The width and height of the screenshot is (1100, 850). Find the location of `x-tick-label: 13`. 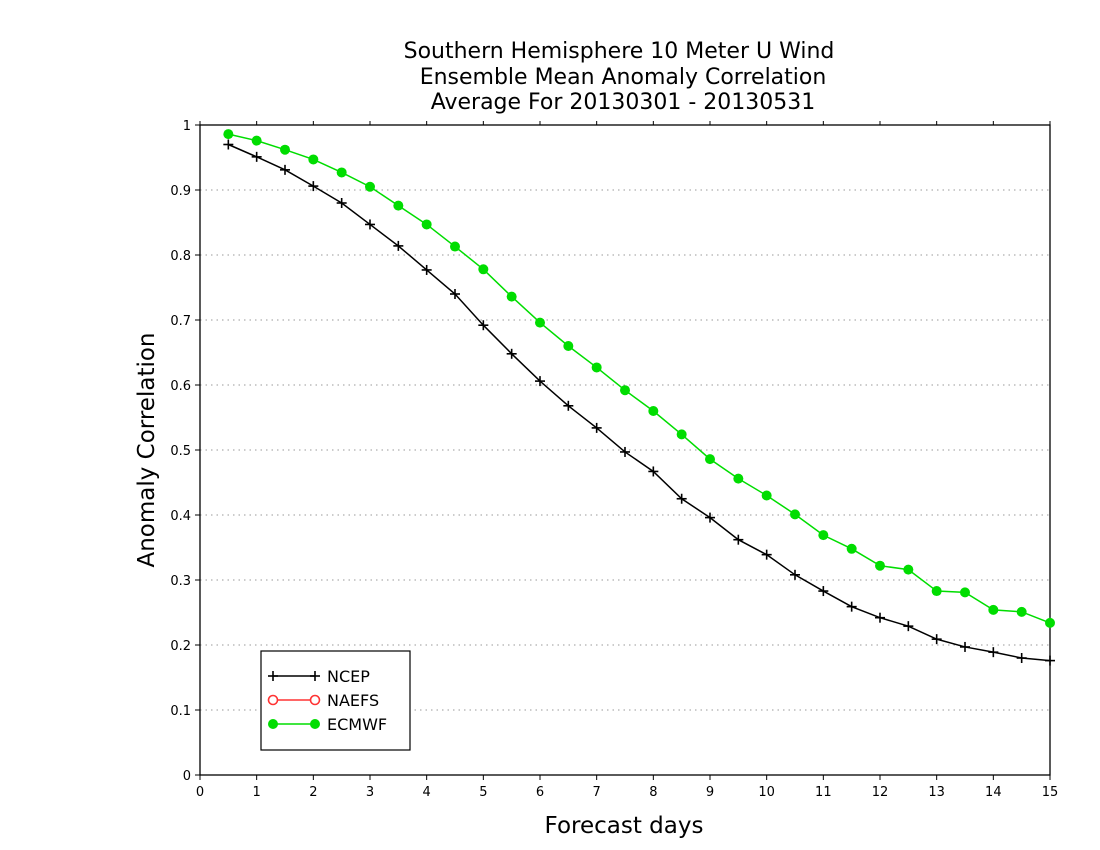

x-tick-label: 13 is located at coordinates (936, 792).